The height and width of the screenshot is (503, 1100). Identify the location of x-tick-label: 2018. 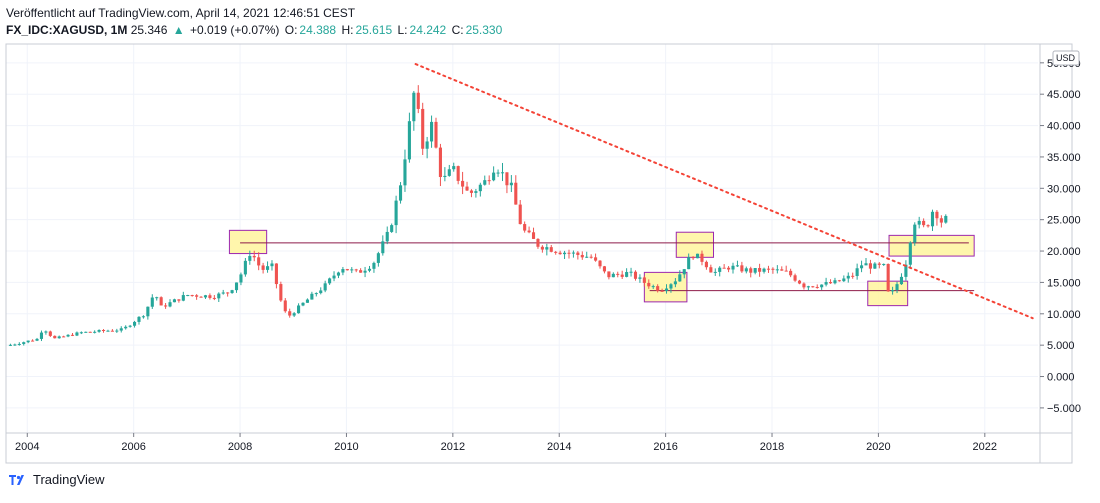
(772, 447).